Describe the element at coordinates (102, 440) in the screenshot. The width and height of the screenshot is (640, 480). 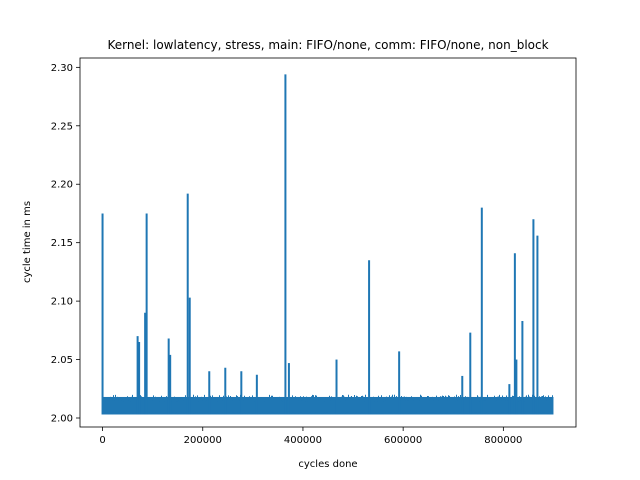
I see `x-tick-label: 0` at that location.